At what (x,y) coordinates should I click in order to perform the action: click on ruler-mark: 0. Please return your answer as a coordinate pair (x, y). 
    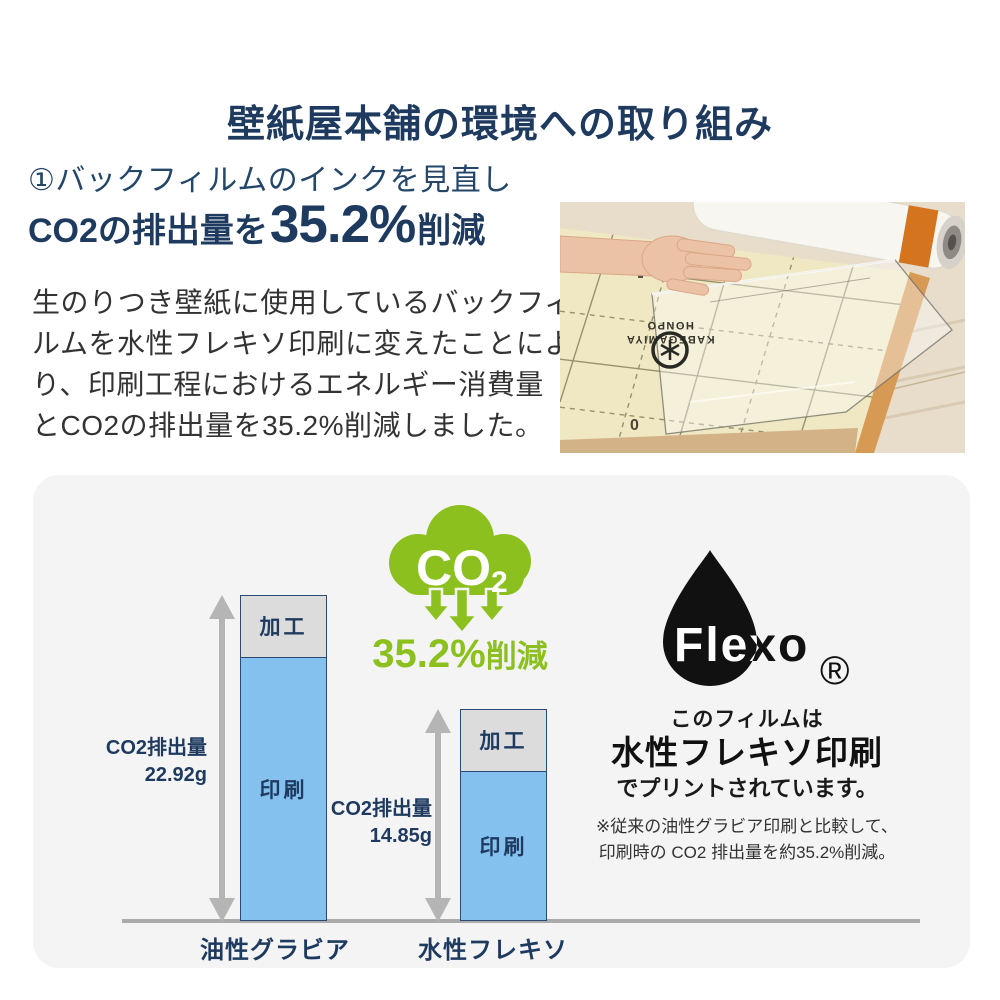
    Looking at the image, I should click on (634, 425).